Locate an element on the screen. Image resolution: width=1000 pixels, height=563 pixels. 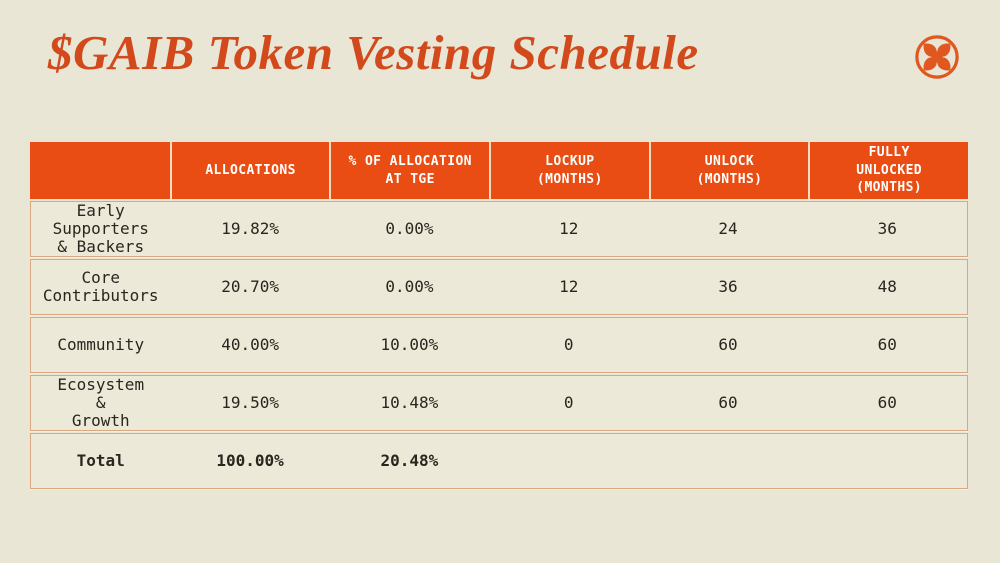
cell-total-tge: 20.48% is located at coordinates (409, 460).